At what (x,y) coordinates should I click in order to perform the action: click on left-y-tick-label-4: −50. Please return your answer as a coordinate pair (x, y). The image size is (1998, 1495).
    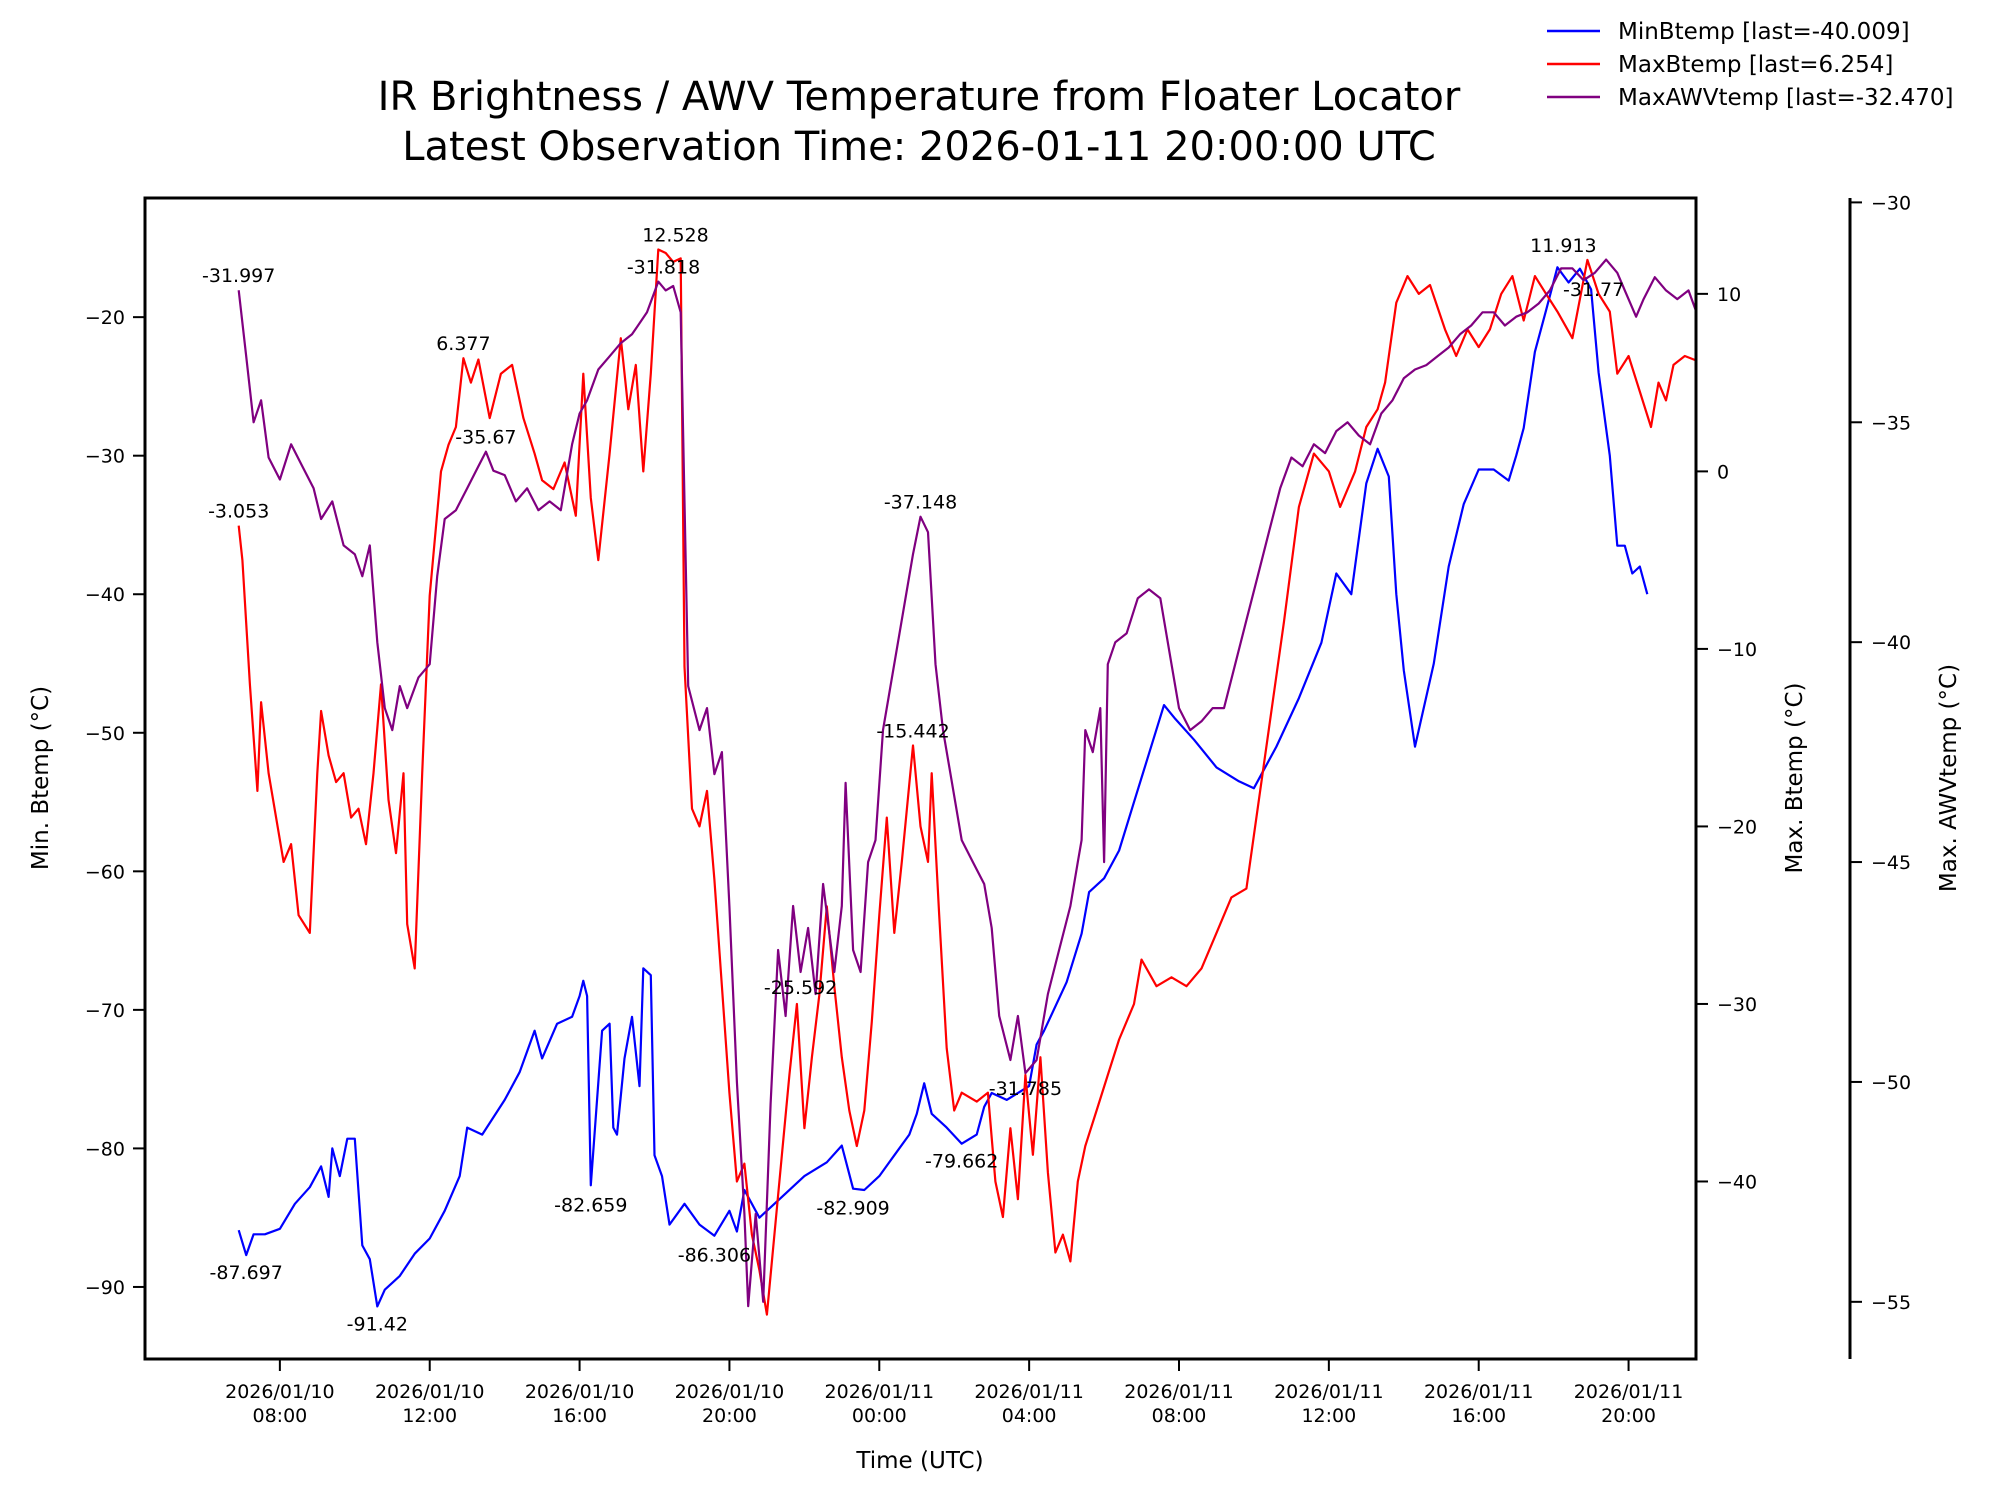
    Looking at the image, I should click on (105, 734).